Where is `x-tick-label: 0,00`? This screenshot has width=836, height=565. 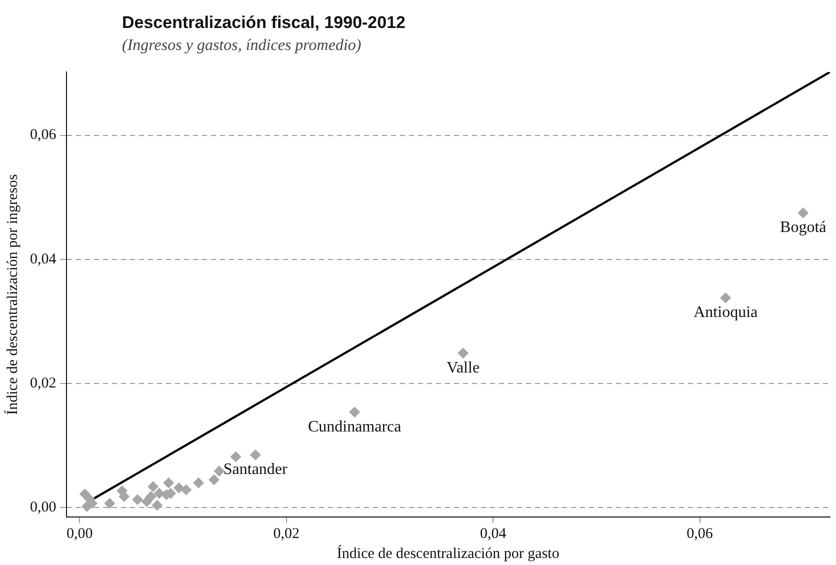
x-tick-label: 0,00 is located at coordinates (79, 534).